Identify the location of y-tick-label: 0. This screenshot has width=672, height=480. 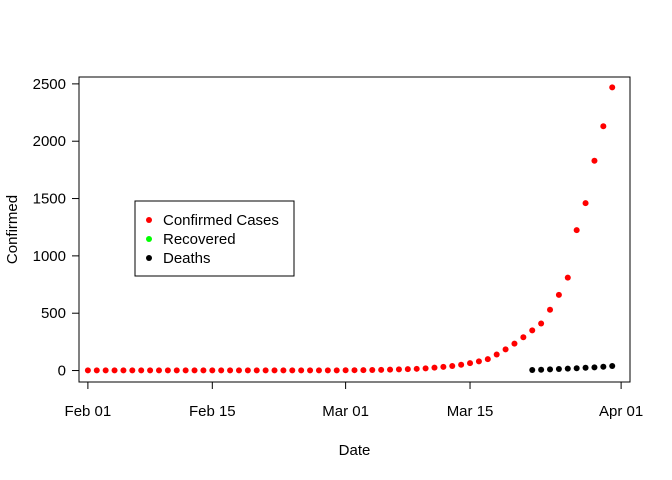
(62, 371).